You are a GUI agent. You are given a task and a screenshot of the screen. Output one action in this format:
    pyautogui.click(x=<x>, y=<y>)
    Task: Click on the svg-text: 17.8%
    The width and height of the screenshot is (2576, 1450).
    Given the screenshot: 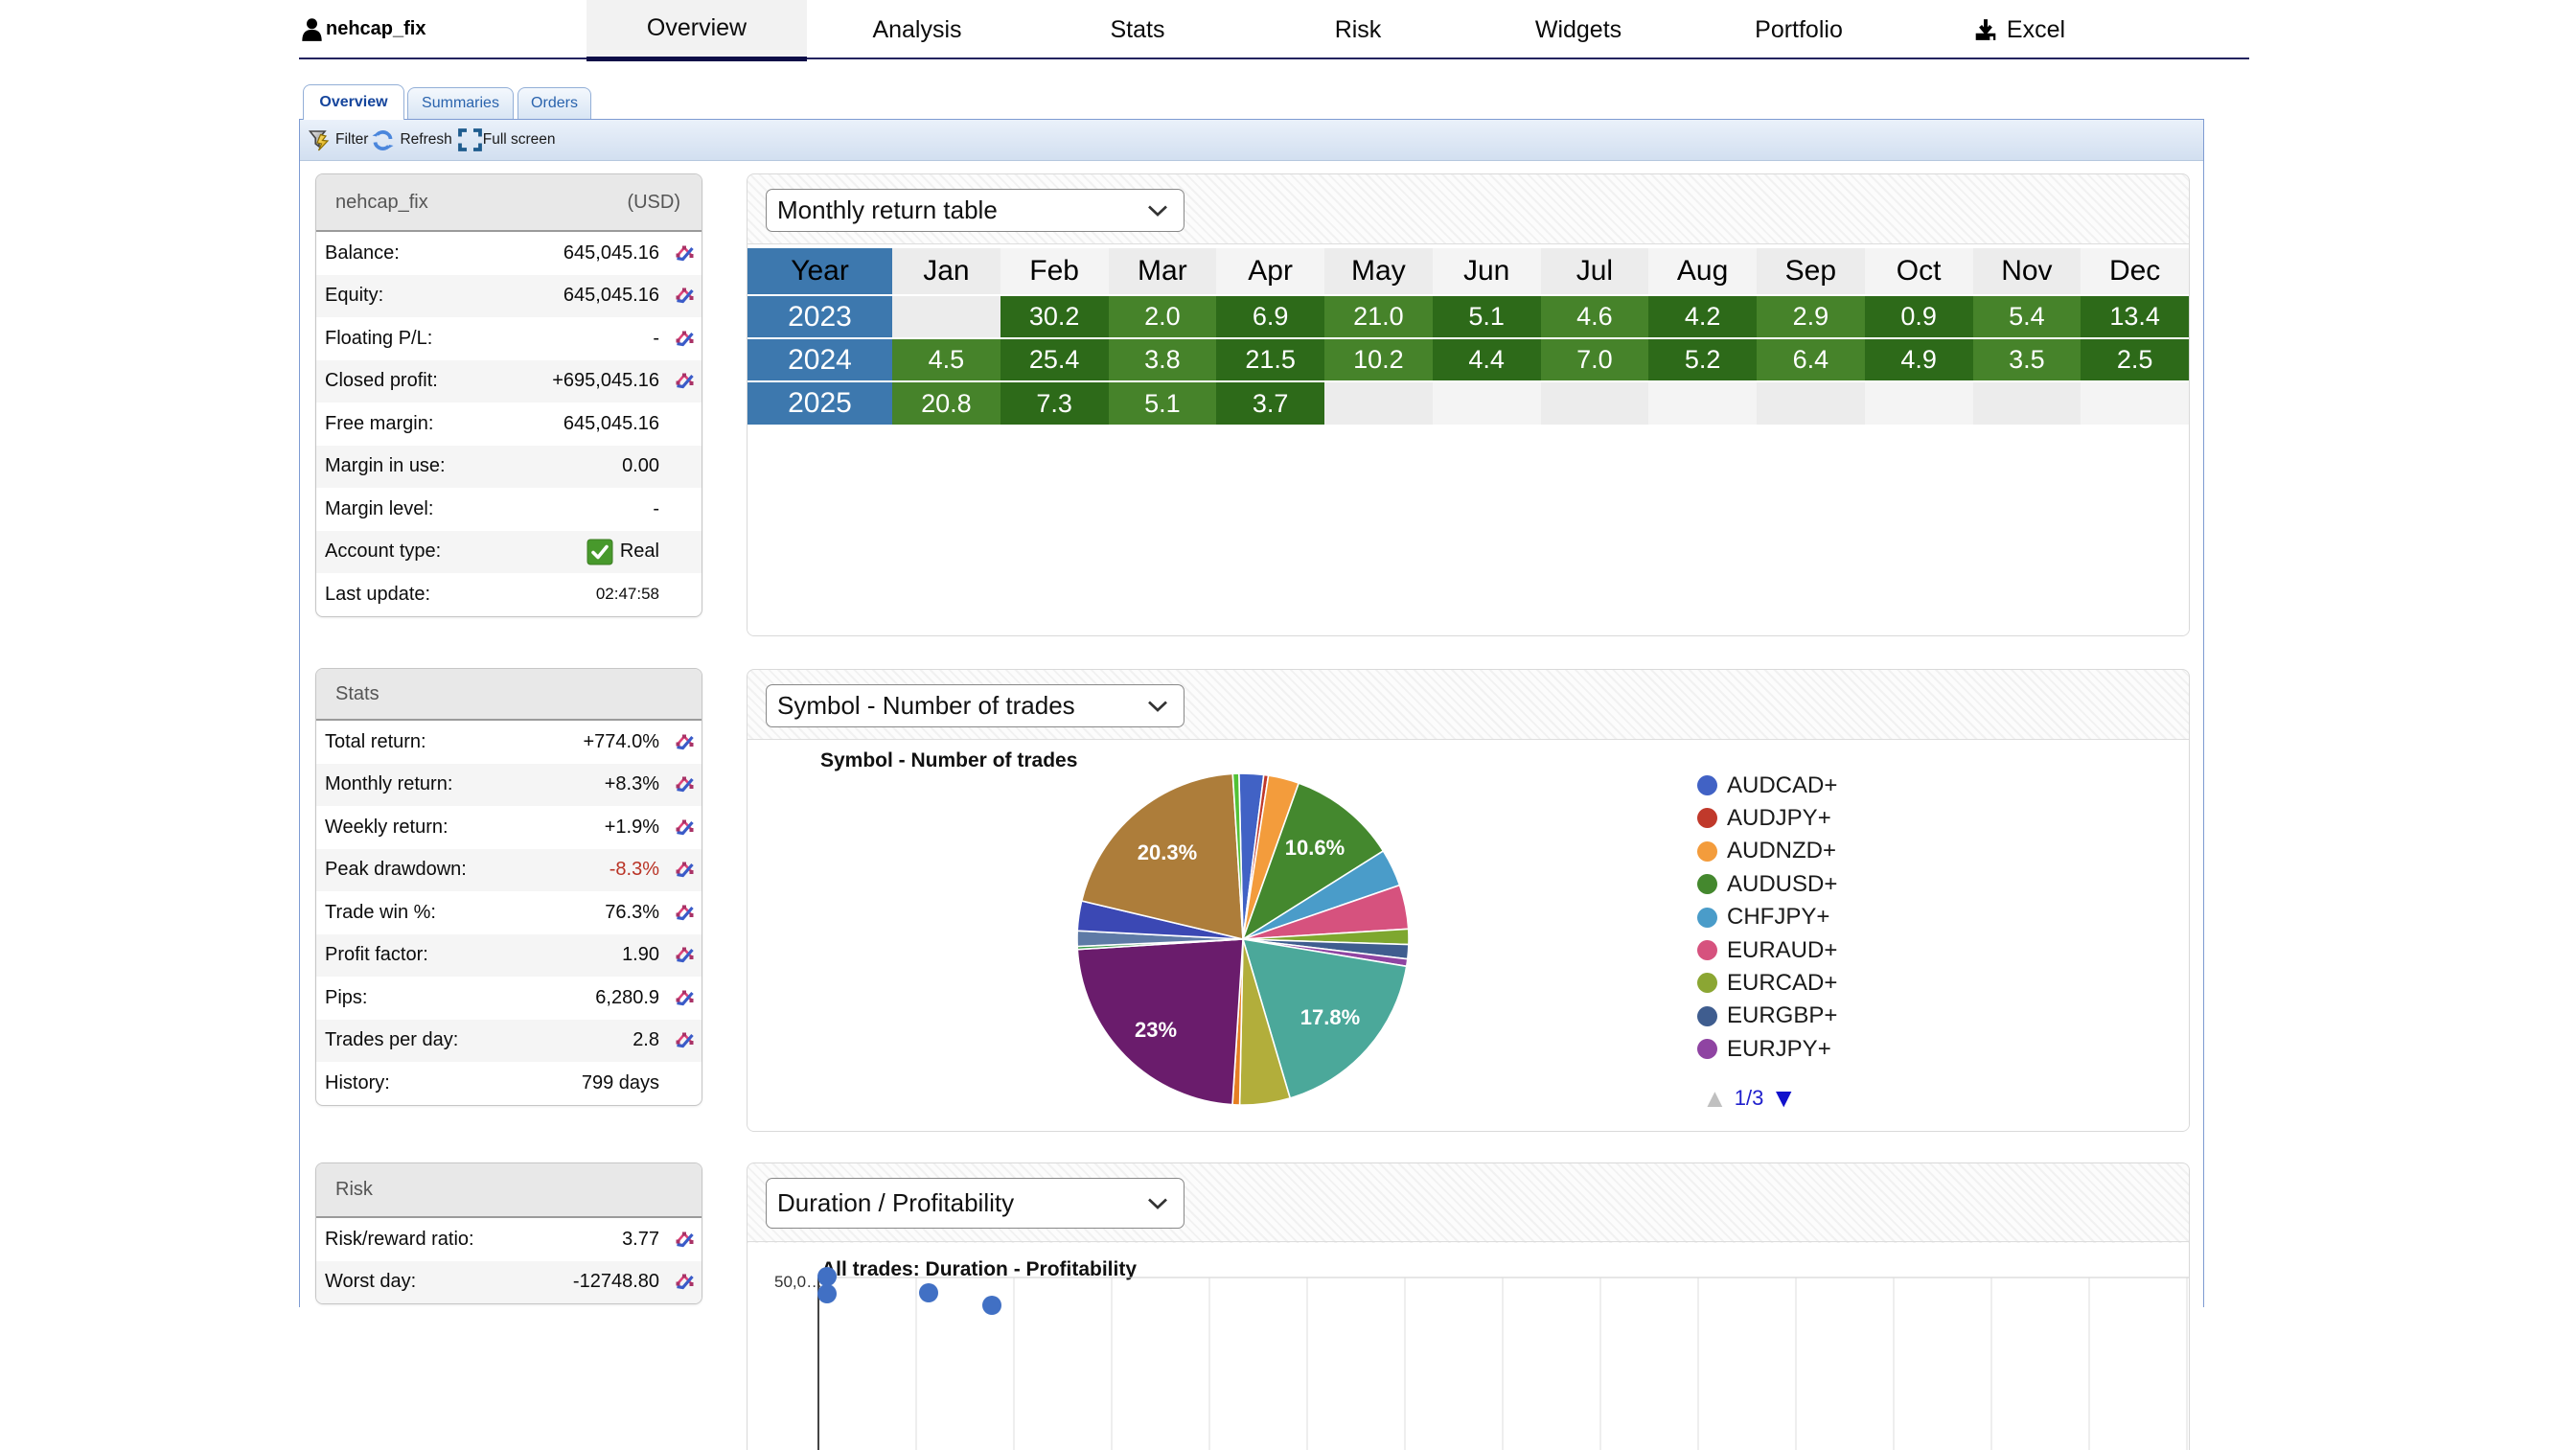 What is the action you would take?
    pyautogui.click(x=1330, y=1017)
    